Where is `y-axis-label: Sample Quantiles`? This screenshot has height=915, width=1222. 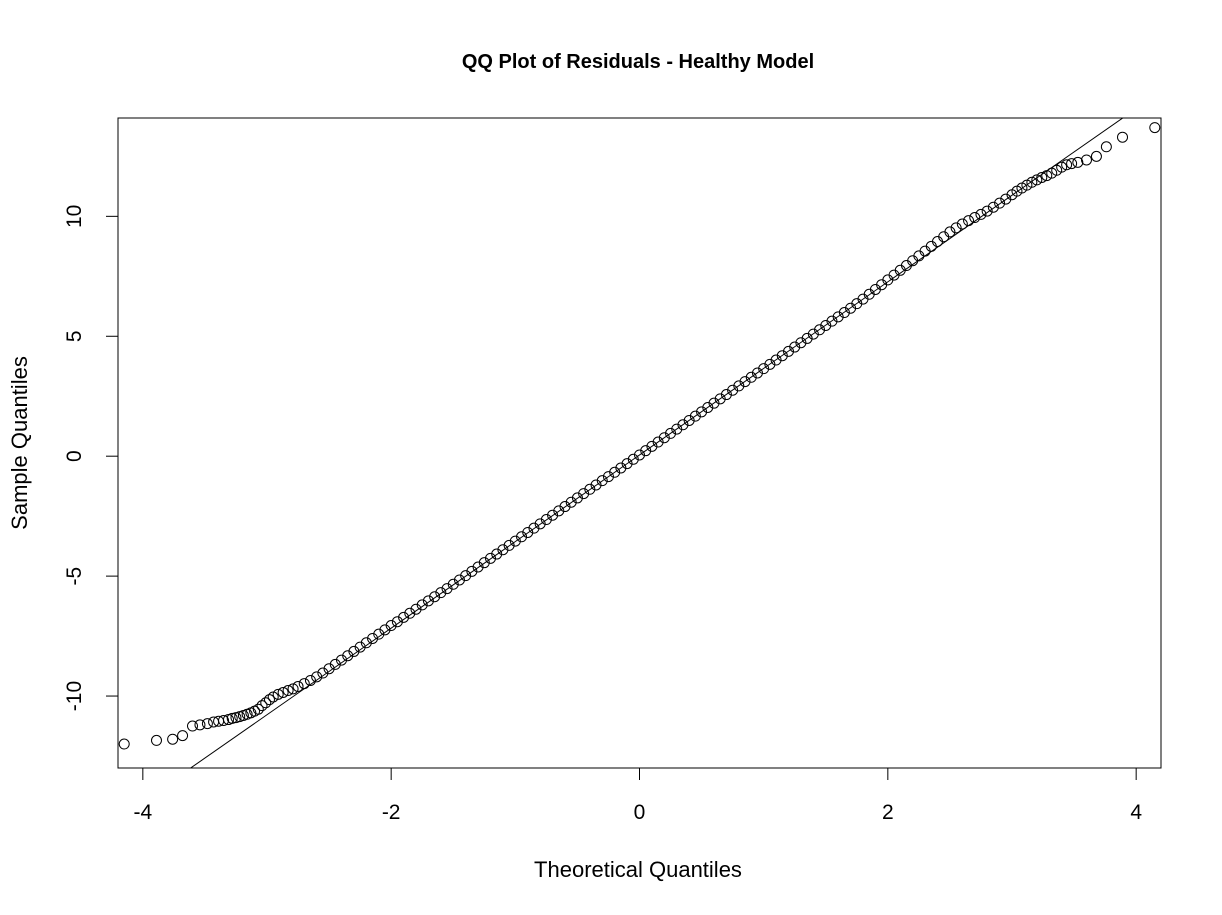
y-axis-label: Sample Quantiles is located at coordinates (19, 443).